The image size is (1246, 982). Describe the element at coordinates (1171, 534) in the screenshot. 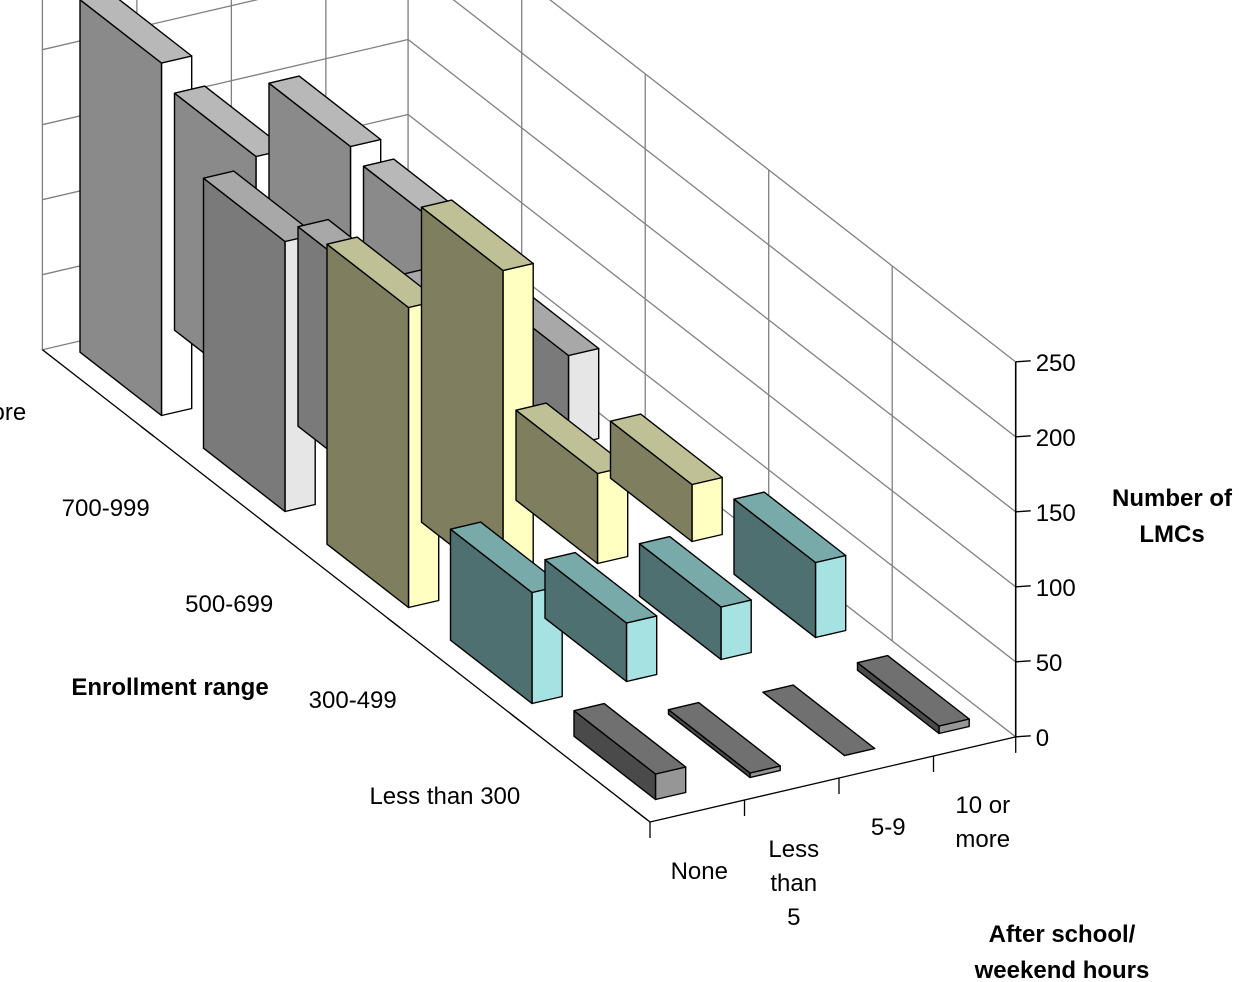

I see `y-axis-title-line: LMCs` at that location.